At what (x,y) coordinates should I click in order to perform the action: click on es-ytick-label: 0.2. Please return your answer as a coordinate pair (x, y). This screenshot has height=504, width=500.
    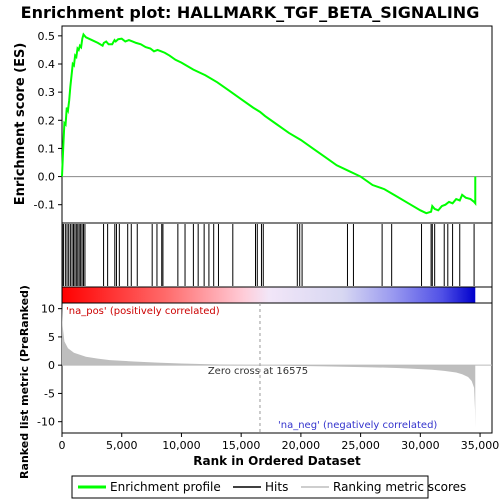
    Looking at the image, I should click on (47, 120).